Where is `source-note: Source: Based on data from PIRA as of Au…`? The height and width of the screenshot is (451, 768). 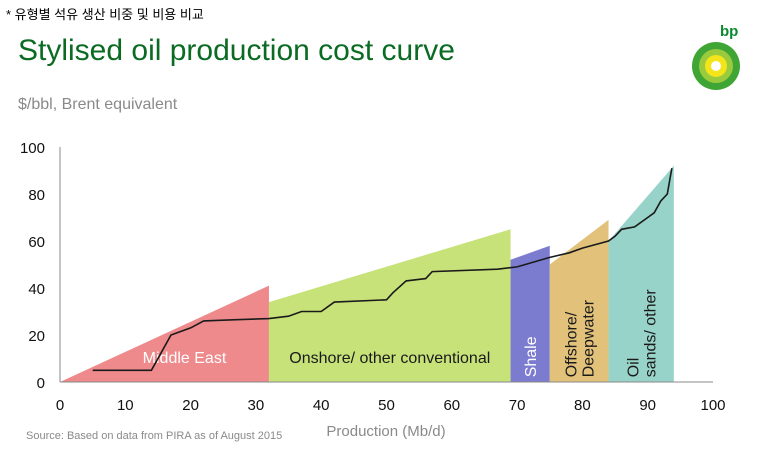
source-note: Source: Based on data from PIRA as of Au… is located at coordinates (154, 436).